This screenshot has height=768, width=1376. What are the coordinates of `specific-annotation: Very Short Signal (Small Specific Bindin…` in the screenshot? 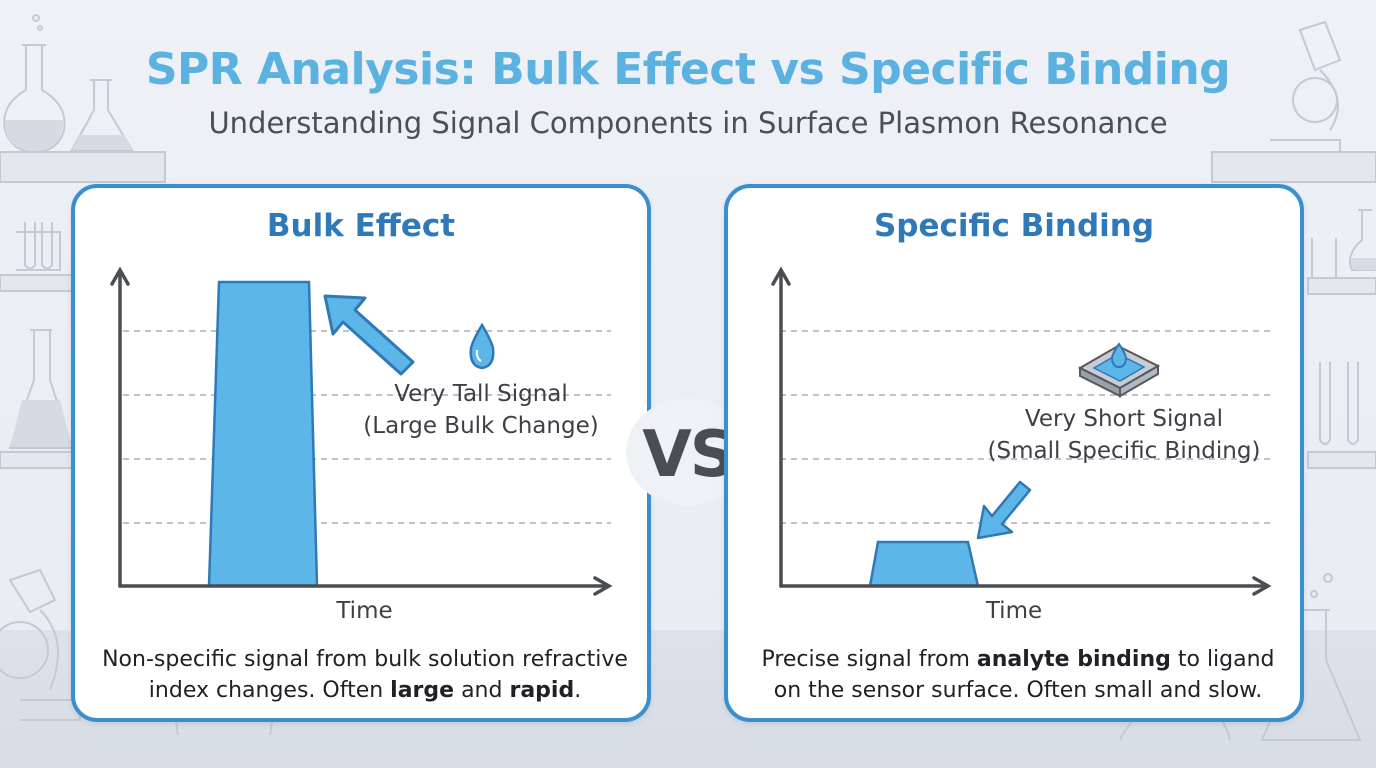 It's located at (1124, 435).